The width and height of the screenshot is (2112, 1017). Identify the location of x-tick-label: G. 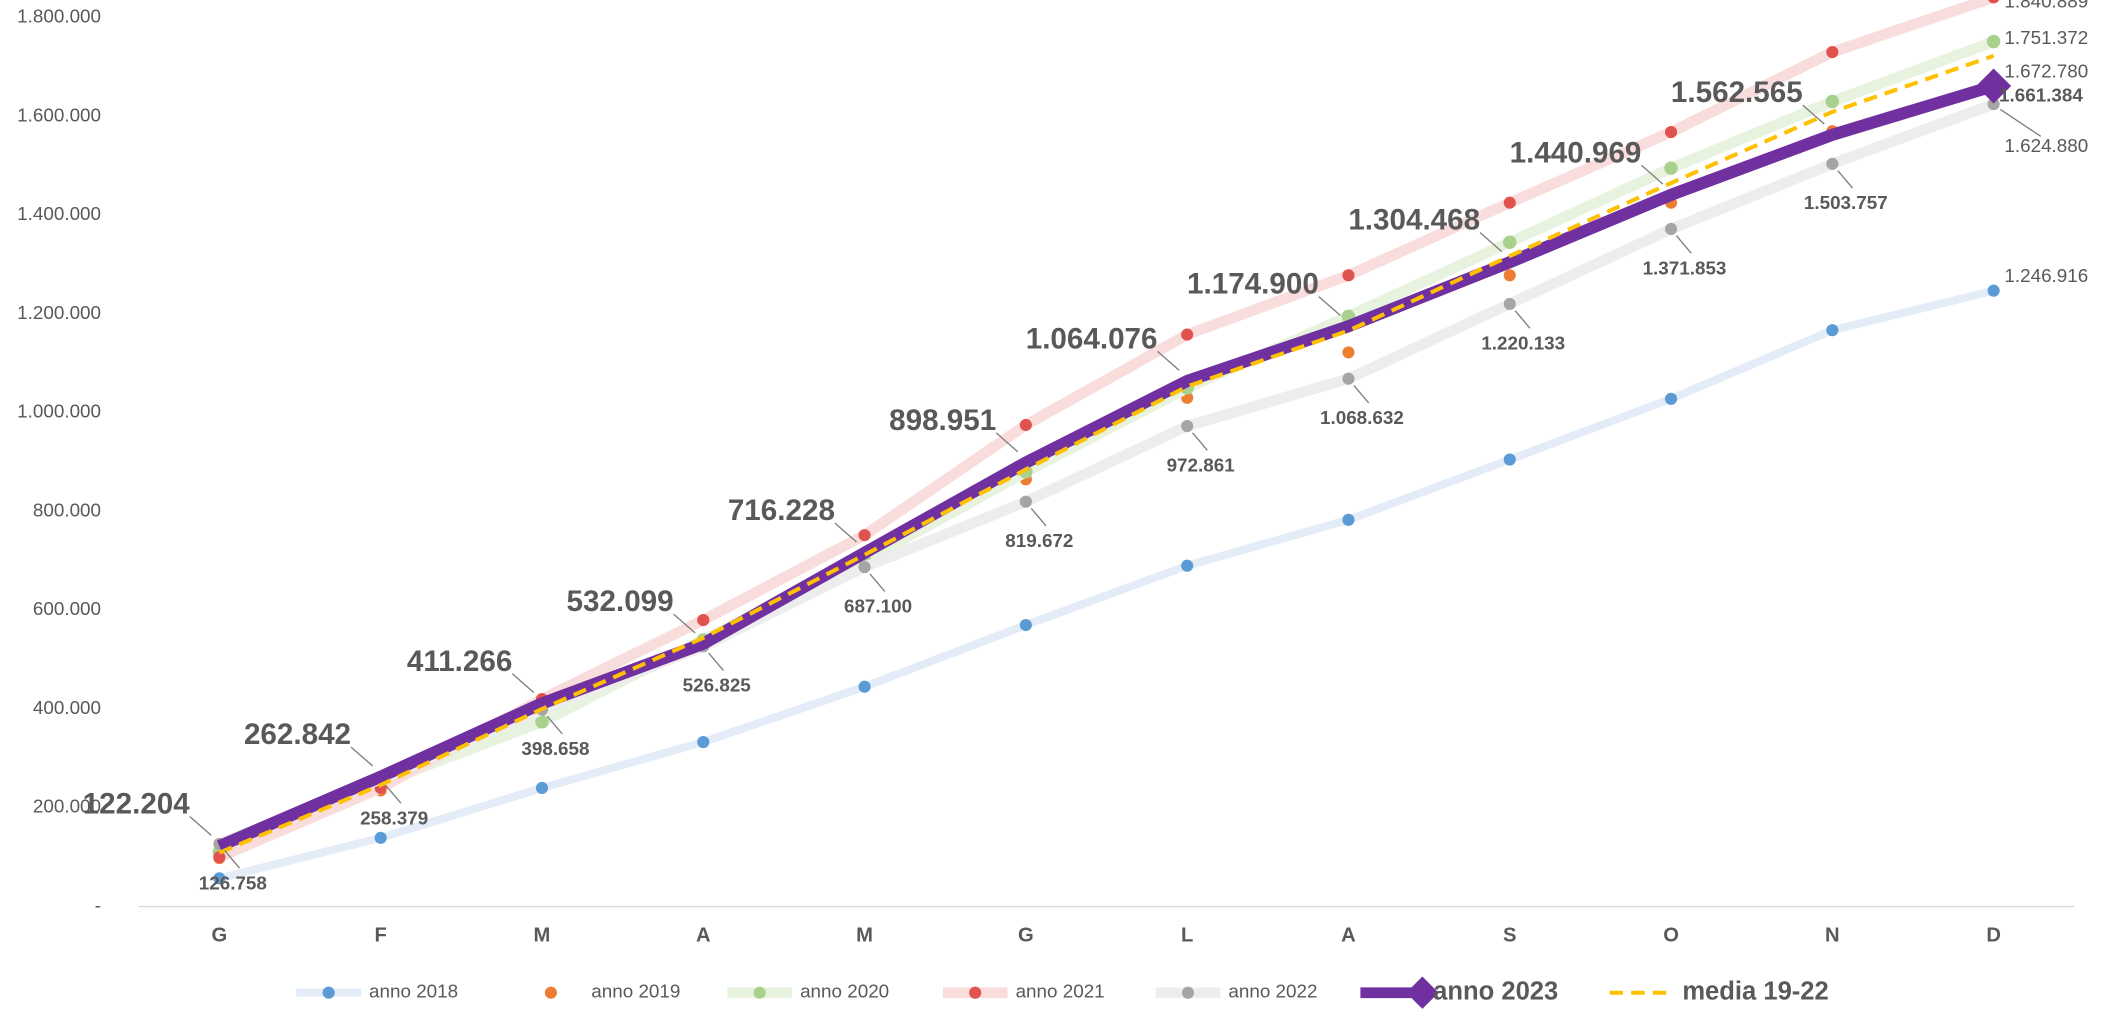
(220, 935).